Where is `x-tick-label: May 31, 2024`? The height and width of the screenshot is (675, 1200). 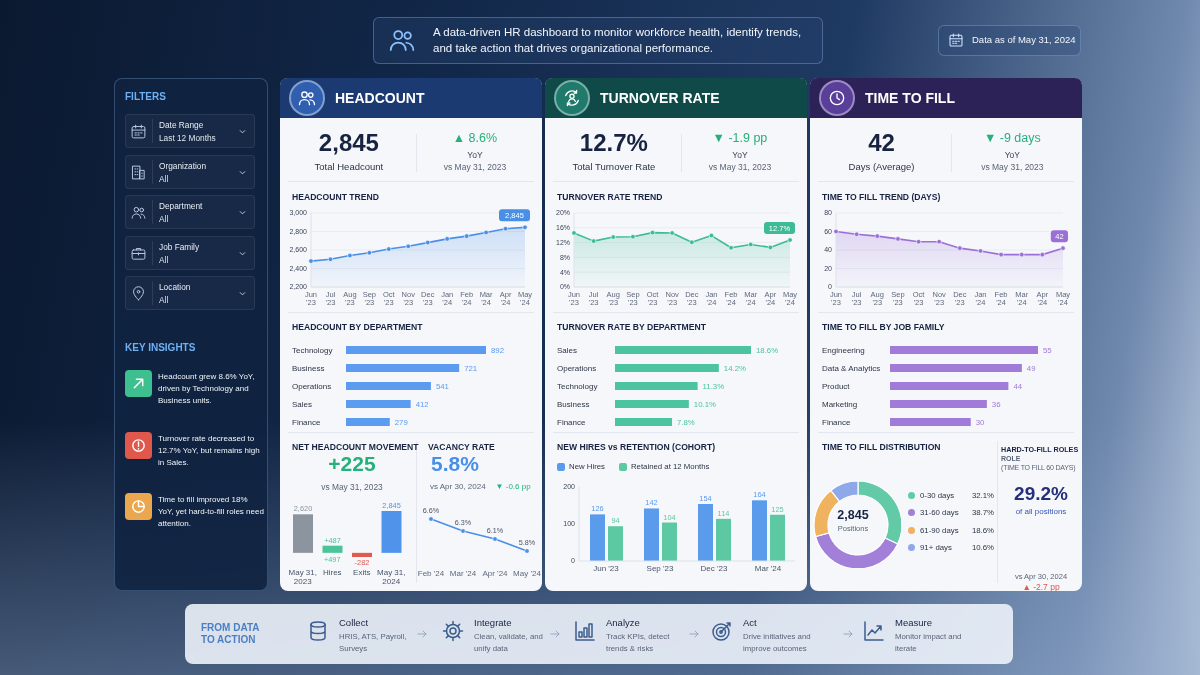 x-tick-label: May 31, 2024 is located at coordinates (391, 577).